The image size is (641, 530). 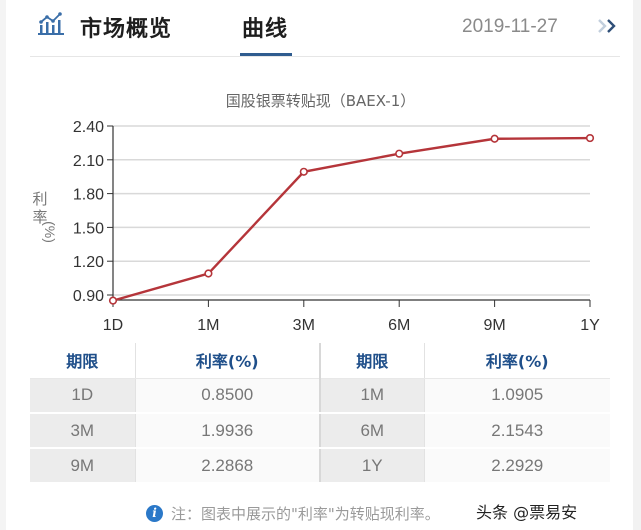 What do you see at coordinates (228, 466) in the screenshot?
I see `rate-cell: 2.2868` at bounding box center [228, 466].